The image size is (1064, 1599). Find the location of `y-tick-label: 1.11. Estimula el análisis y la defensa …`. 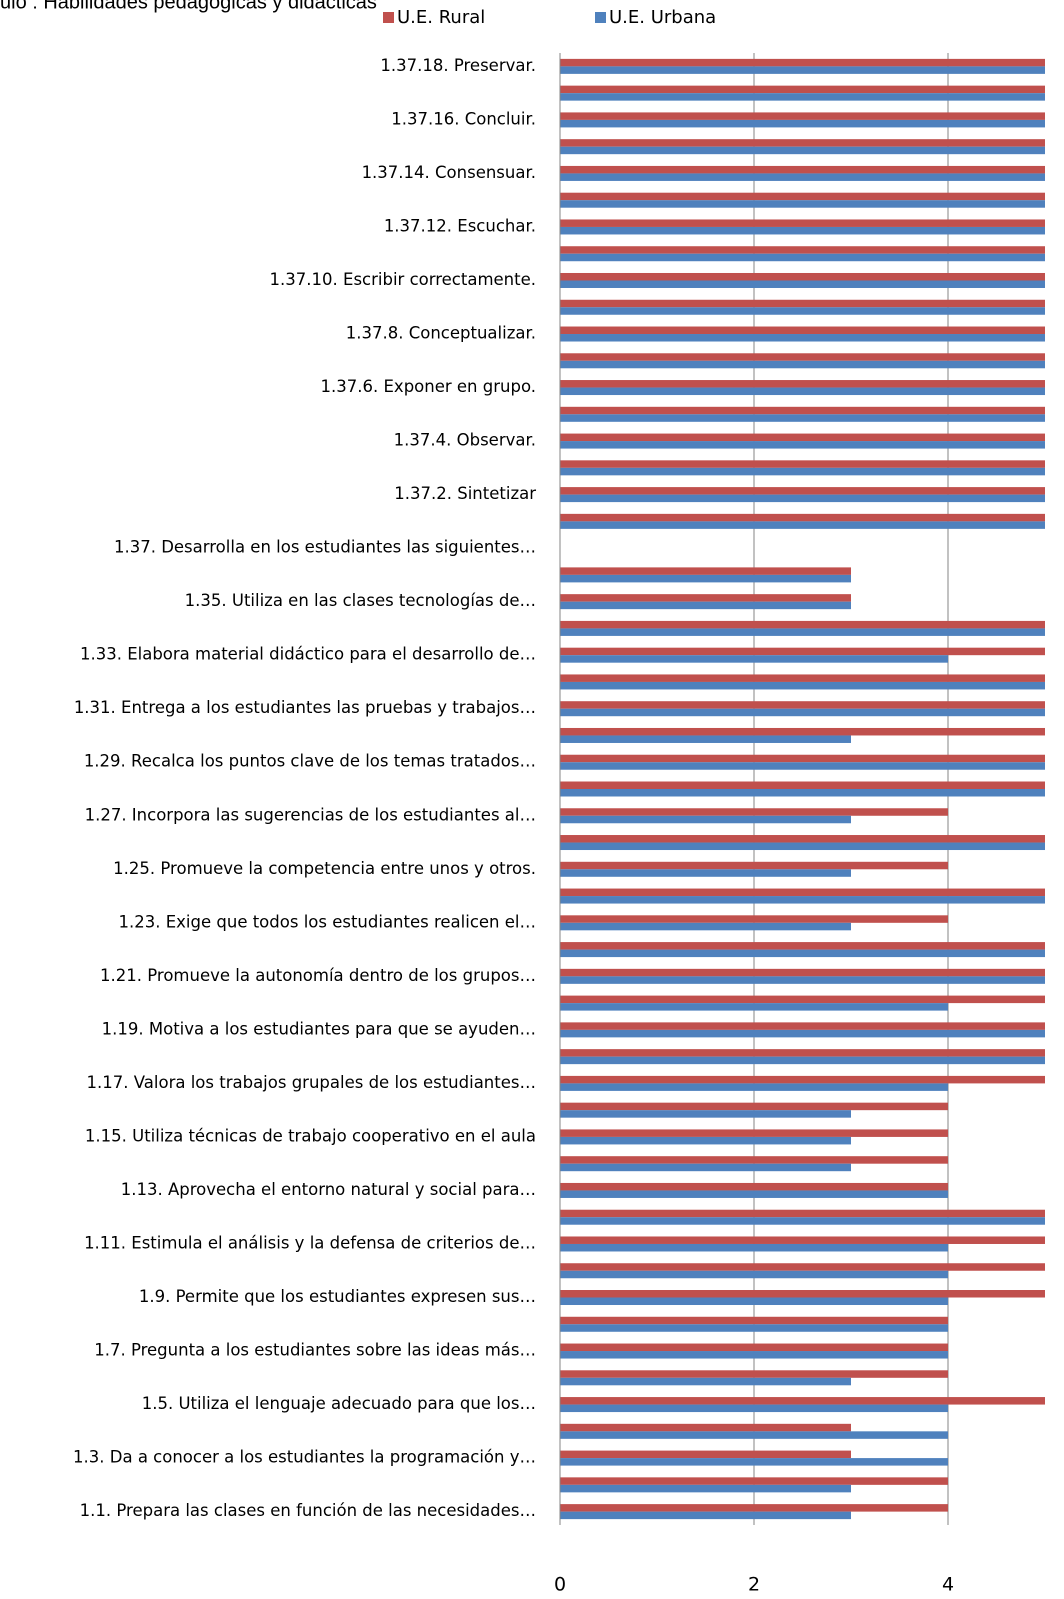

y-tick-label: 1.11. Estimula el análisis y la defensa … is located at coordinates (310, 1242).